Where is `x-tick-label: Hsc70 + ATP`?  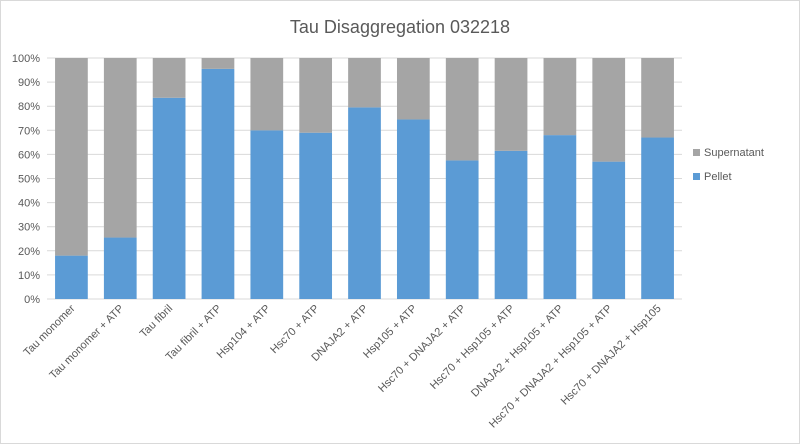
x-tick-label: Hsc70 + ATP is located at coordinates (295, 330).